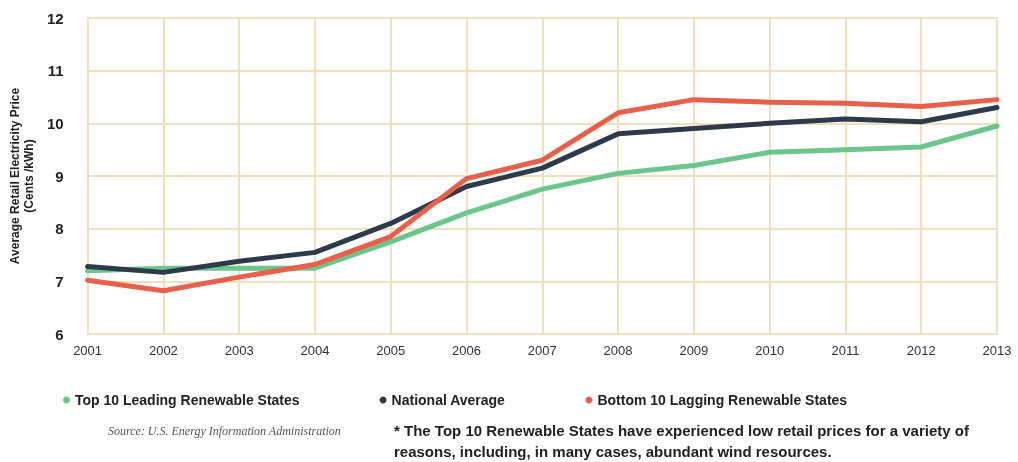  I want to click on source-note: Source: U.S. Energy Information Administration, so click(224, 431).